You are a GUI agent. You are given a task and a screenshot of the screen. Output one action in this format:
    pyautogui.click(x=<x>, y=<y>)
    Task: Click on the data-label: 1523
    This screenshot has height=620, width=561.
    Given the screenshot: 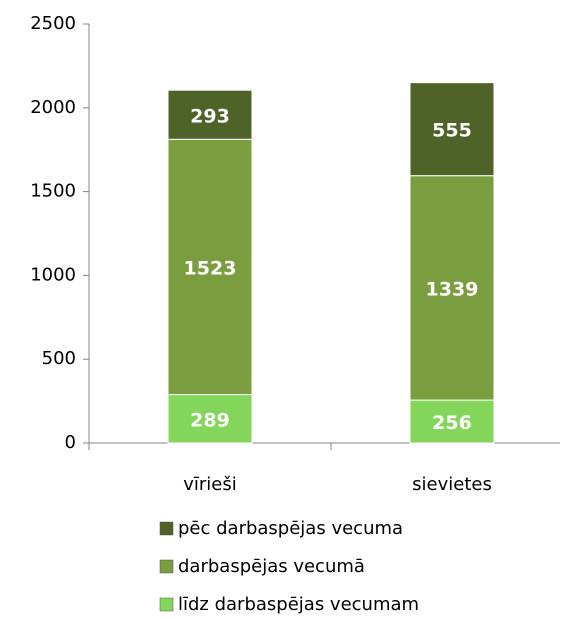 What is the action you would take?
    pyautogui.click(x=210, y=268)
    